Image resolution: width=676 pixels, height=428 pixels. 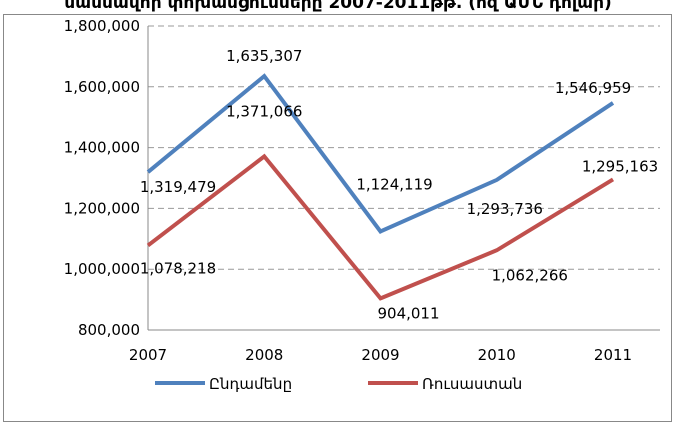 I want to click on legend-label: Ռուսաստան, so click(x=472, y=384).